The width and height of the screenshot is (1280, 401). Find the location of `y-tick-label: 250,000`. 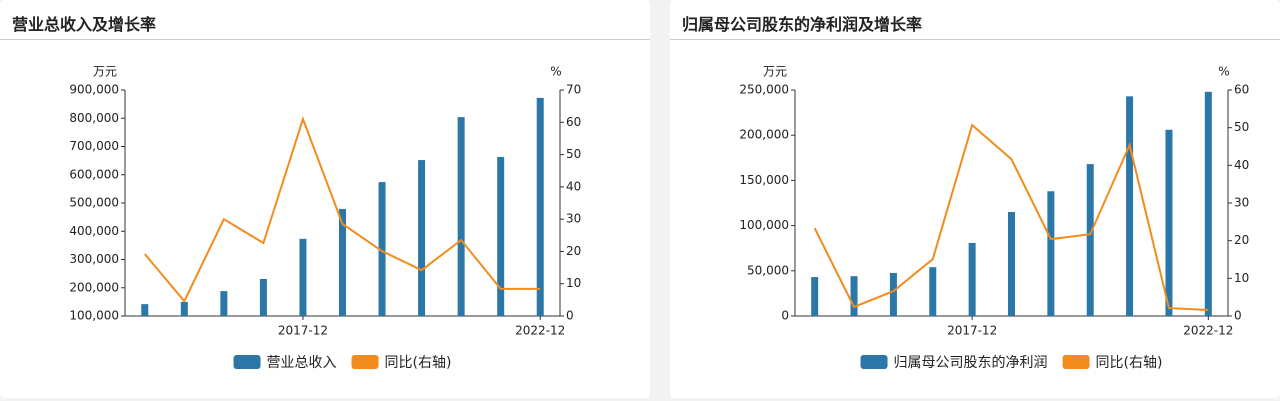

y-tick-label: 250,000 is located at coordinates (764, 90).